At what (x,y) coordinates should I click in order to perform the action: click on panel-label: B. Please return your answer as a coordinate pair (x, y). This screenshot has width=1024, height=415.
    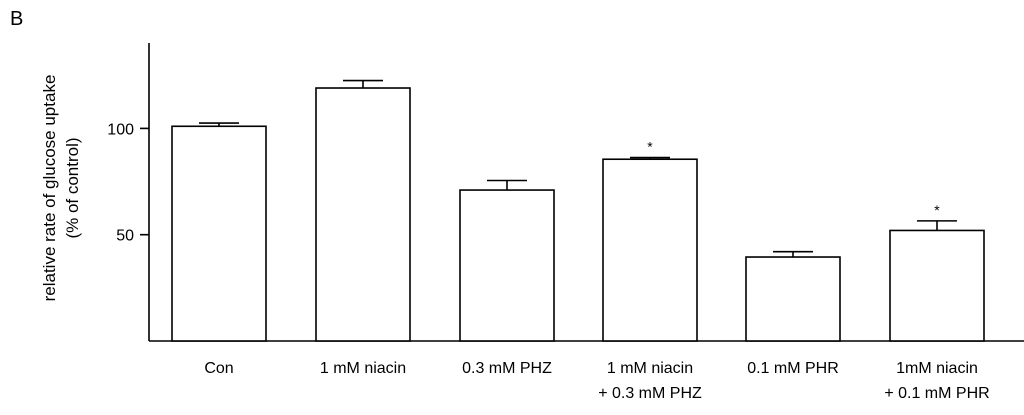
    Looking at the image, I should click on (16, 19).